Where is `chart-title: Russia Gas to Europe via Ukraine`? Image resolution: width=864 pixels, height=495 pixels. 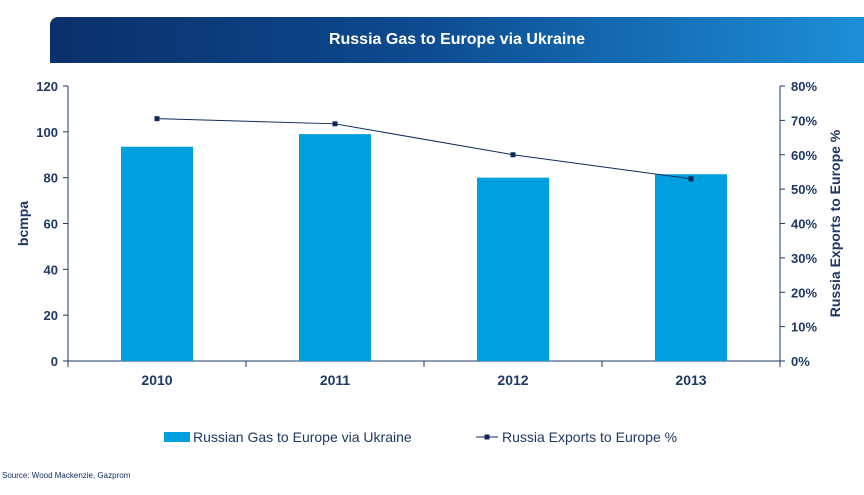 chart-title: Russia Gas to Europe via Ukraine is located at coordinates (457, 39).